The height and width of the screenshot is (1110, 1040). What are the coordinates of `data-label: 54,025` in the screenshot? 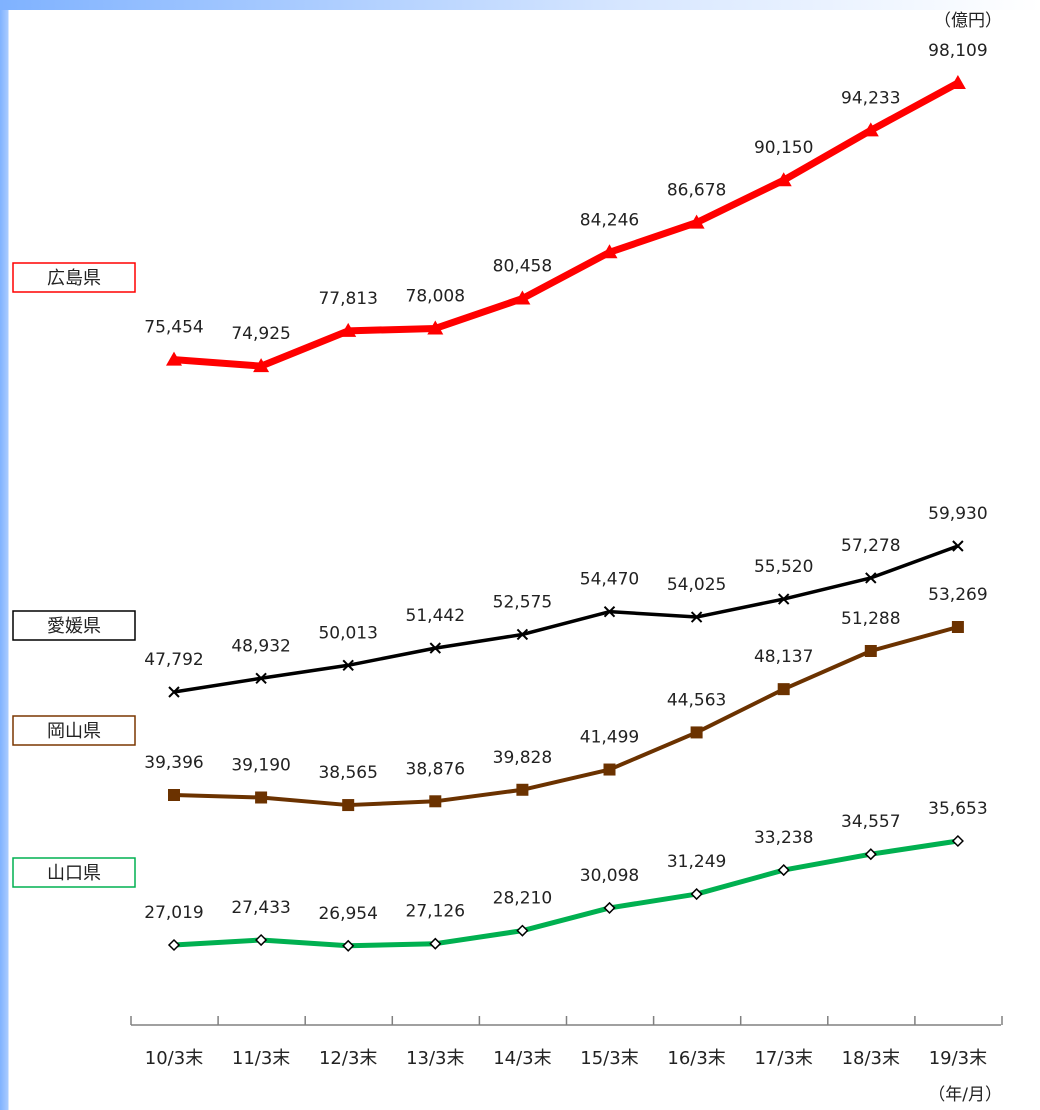 It's located at (696, 585).